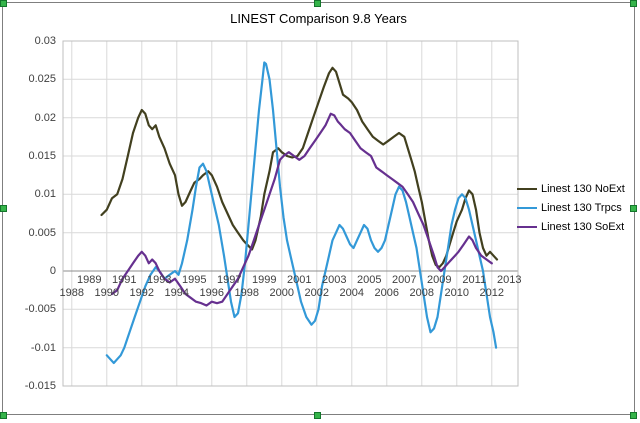 Image resolution: width=640 pixels, height=423 pixels. Describe the element at coordinates (456, 293) in the screenshot. I see `x-tick-label: 2010` at that location.